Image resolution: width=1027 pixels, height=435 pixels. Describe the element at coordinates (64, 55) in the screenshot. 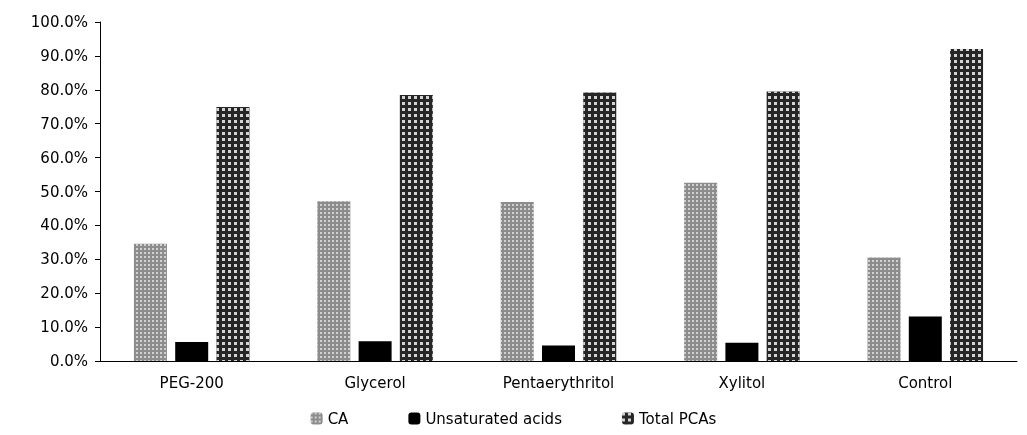

I see `y-tick-label: 90.0%` at that location.